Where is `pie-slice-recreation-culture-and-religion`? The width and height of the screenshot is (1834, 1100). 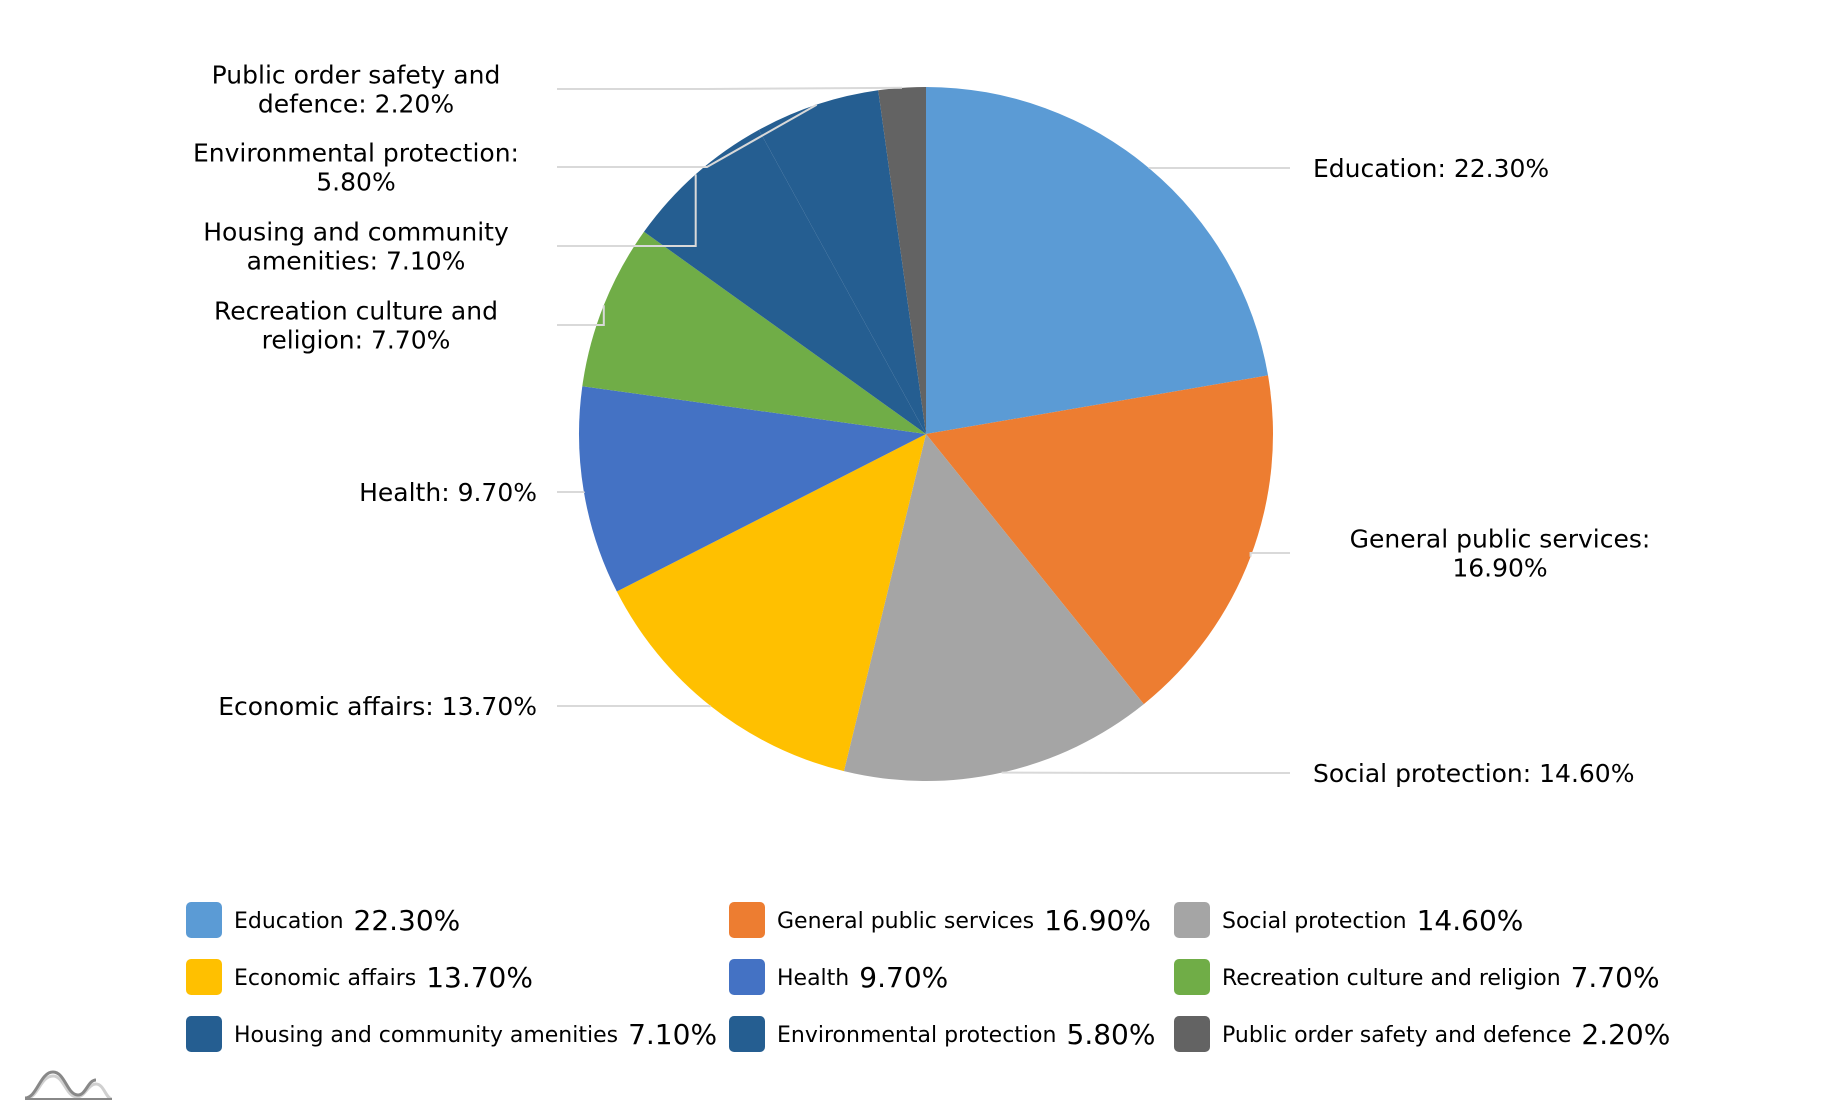
pie-slice-recreation-culture-and-religion is located at coordinates (754, 332).